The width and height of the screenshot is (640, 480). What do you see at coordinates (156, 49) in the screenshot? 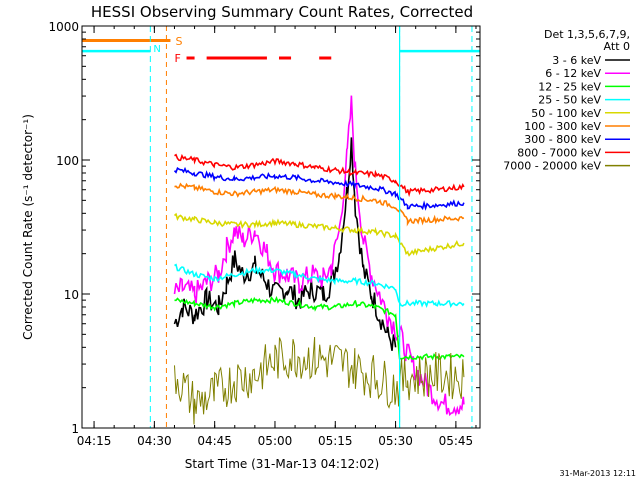
I see `night-label: N` at bounding box center [156, 49].